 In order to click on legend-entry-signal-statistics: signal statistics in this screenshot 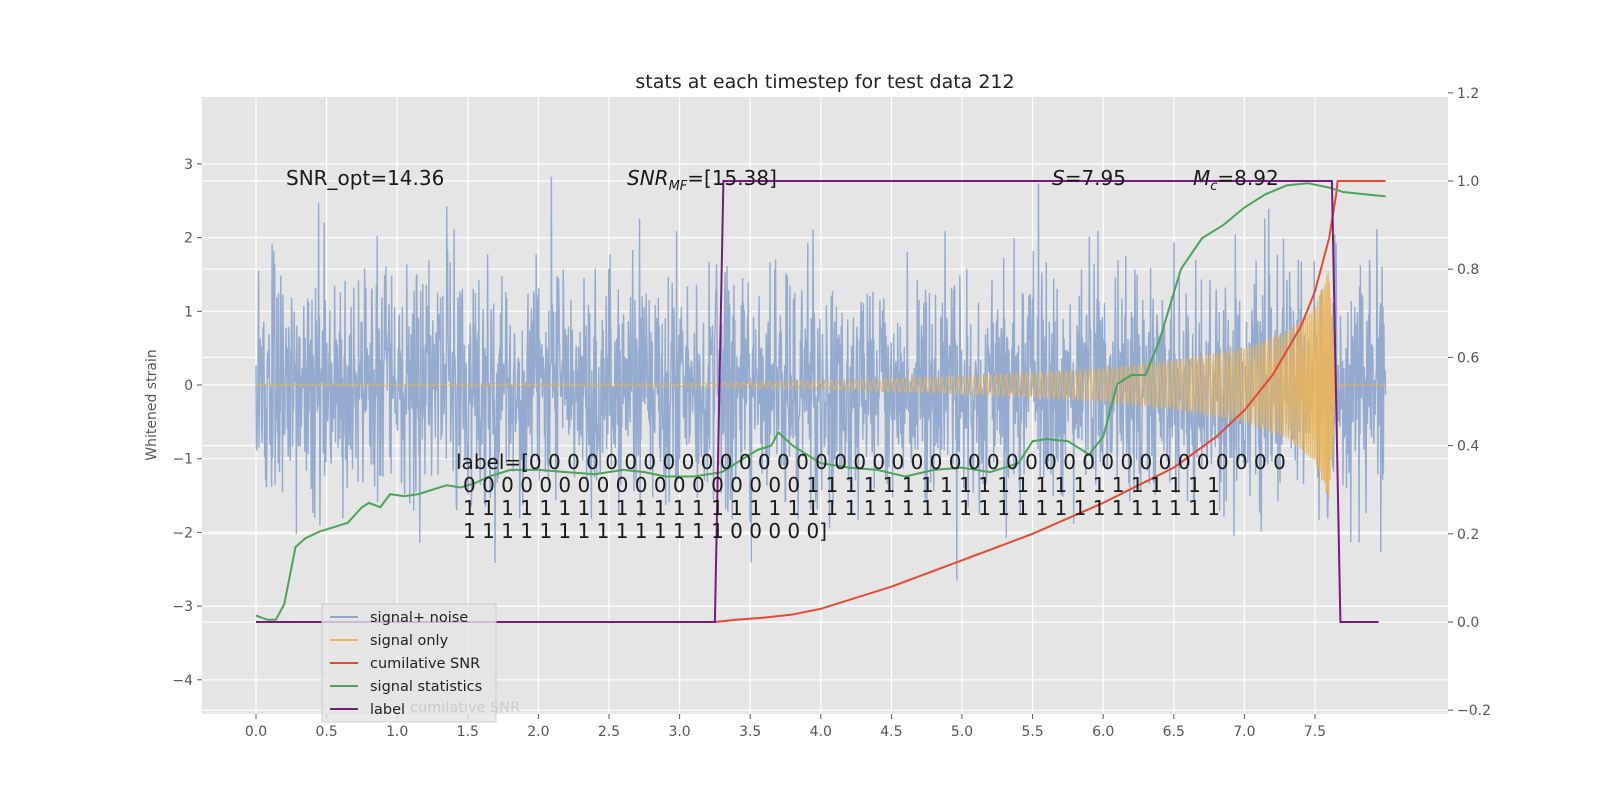, I will do `click(406, 687)`.